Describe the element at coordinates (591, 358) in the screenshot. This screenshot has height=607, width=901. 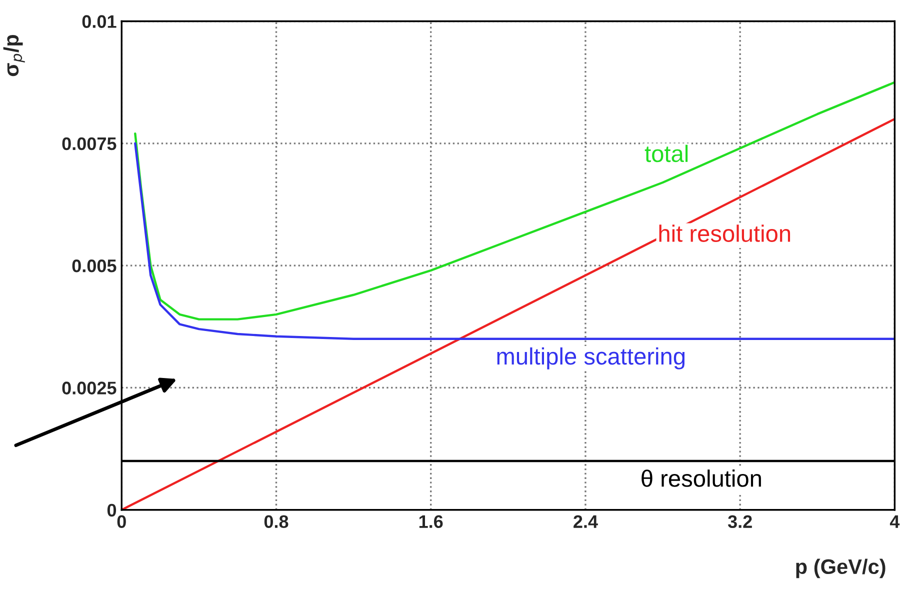
I see `series-label: multiple scattering` at that location.